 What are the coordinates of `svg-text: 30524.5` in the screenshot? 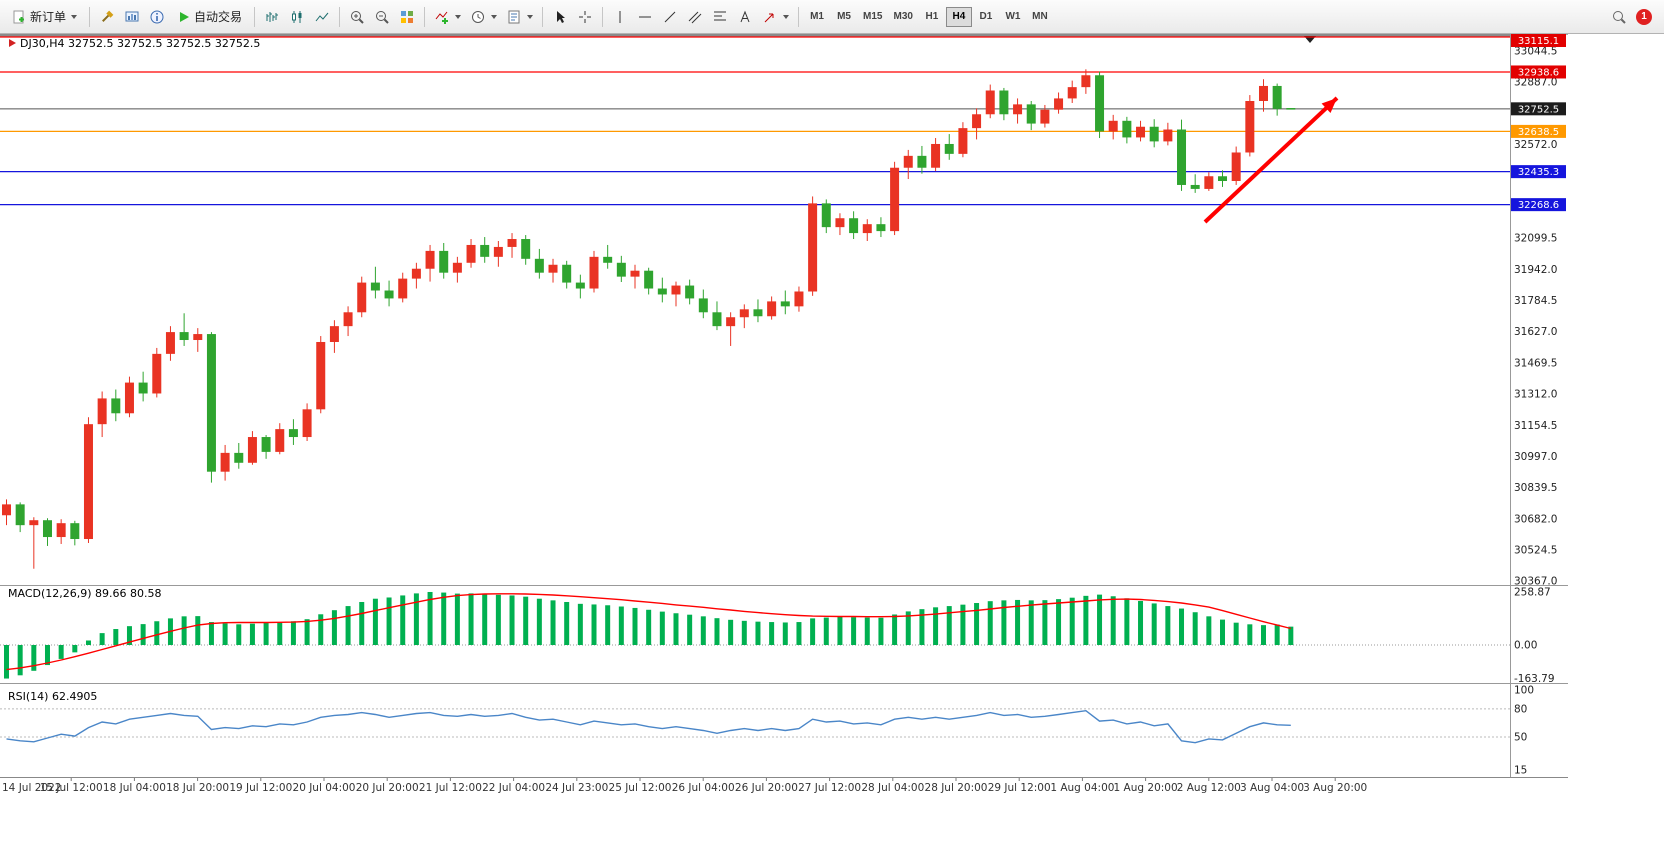 It's located at (1535, 551).